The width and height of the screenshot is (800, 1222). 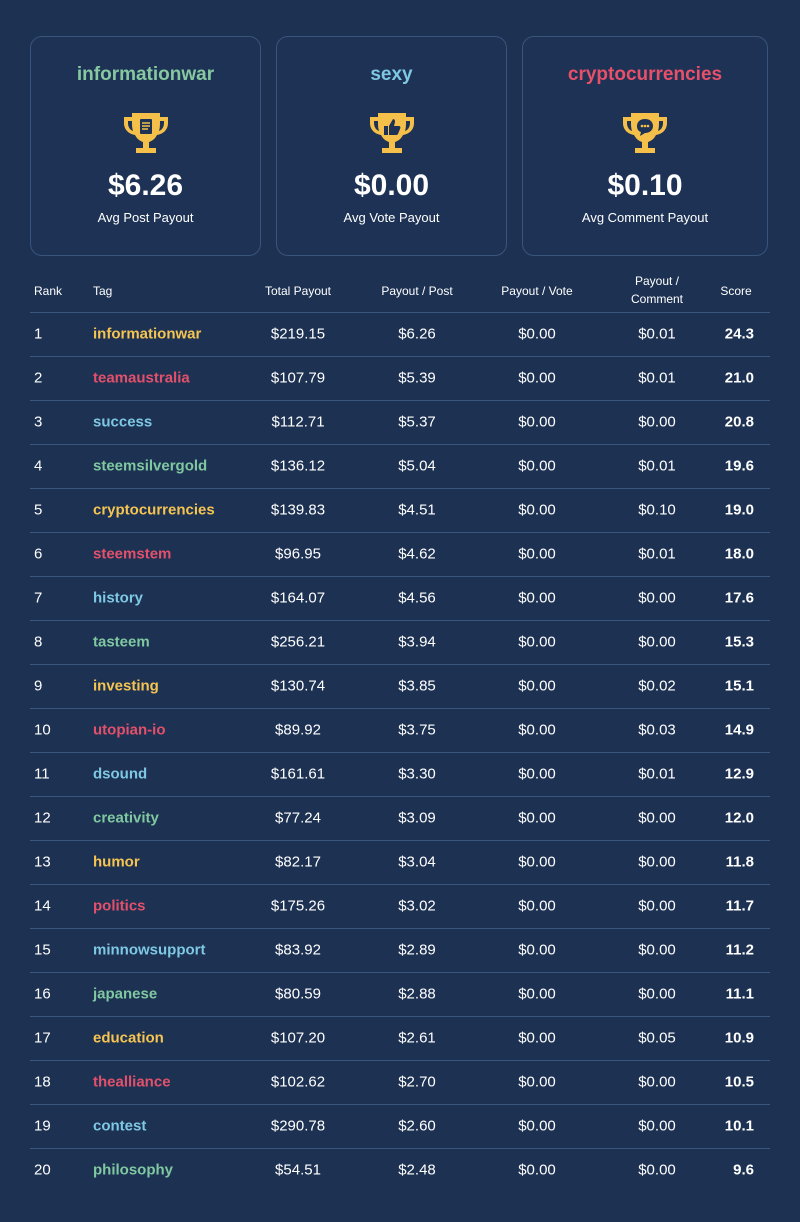 What do you see at coordinates (42, 1170) in the screenshot?
I see `rank: 20` at bounding box center [42, 1170].